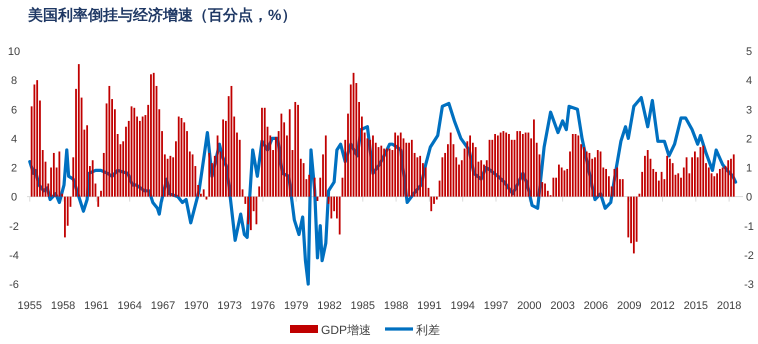  I want to click on y-tick-label: 8, so click(14, 81).